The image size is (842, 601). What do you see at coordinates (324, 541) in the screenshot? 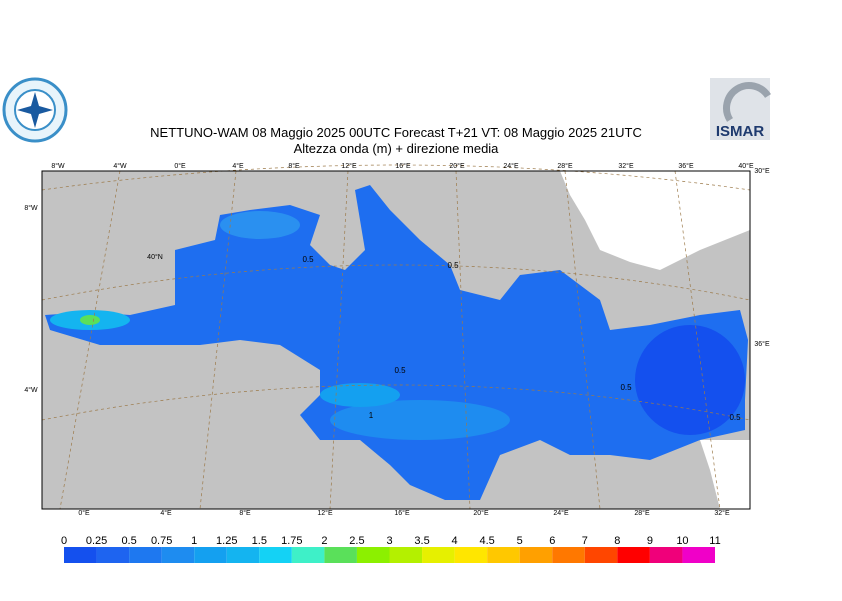
I see `colorbar-label: 2` at bounding box center [324, 541].